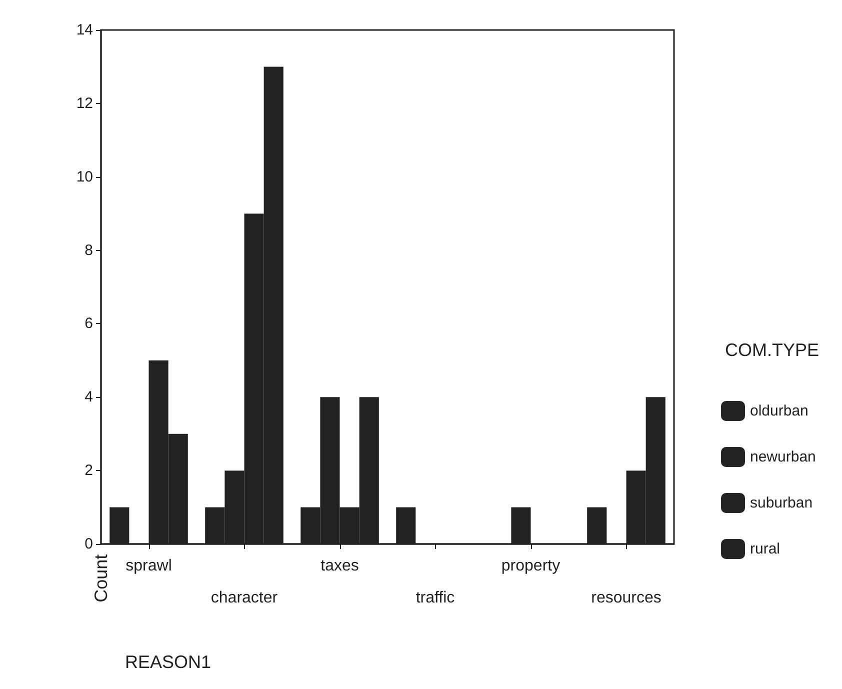  What do you see at coordinates (88, 471) in the screenshot?
I see `y-tick-label: 2` at bounding box center [88, 471].